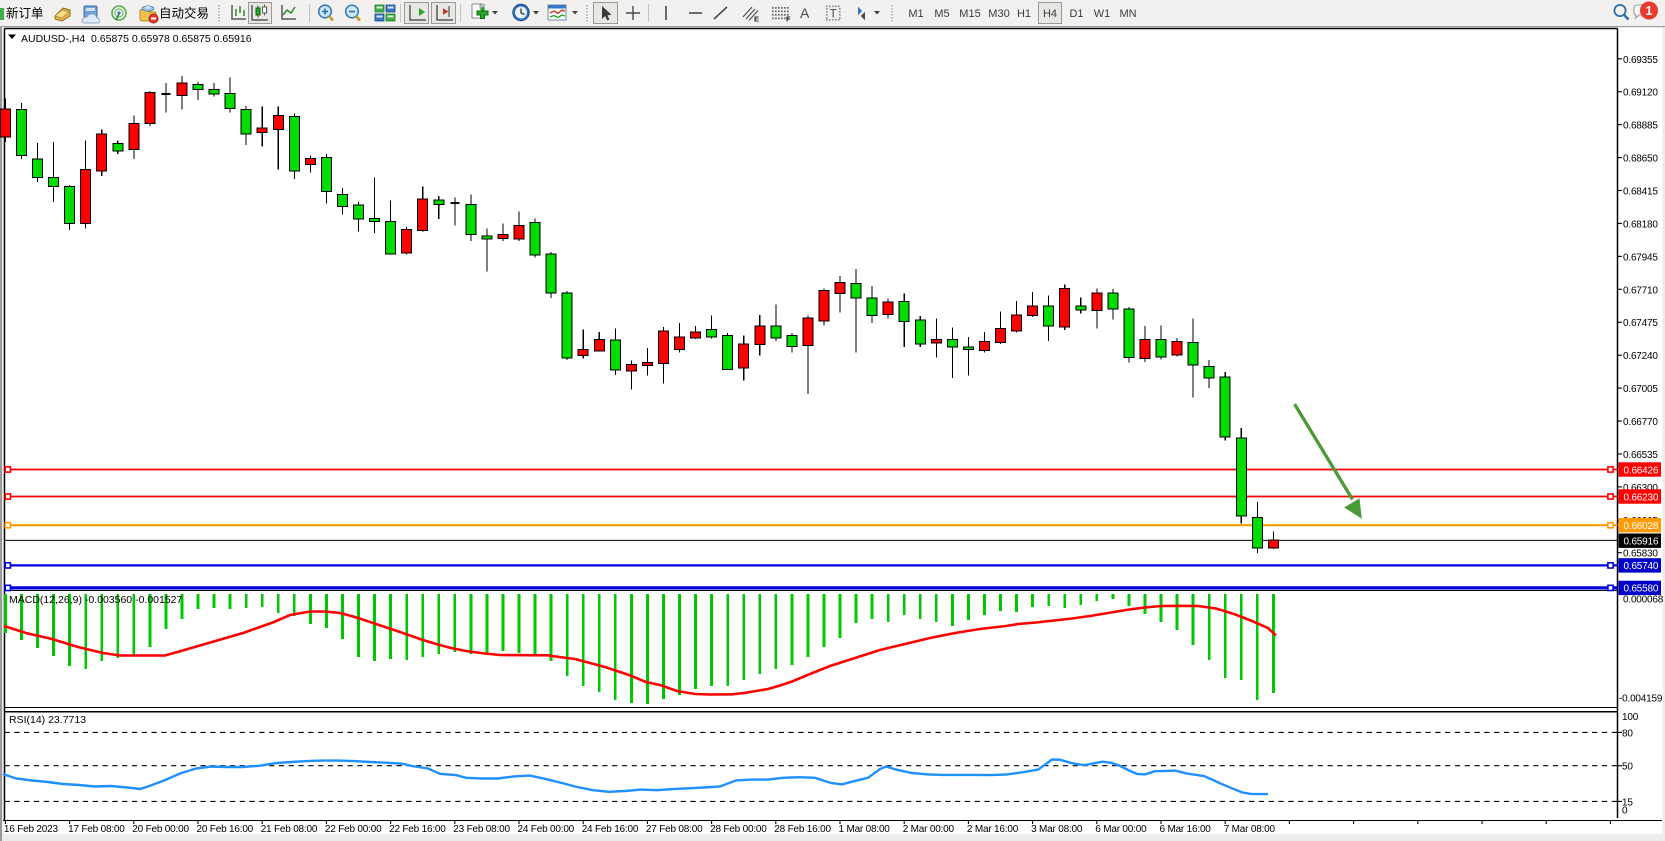 This screenshot has width=1665, height=841. I want to click on svg-text: 27 Feb 08:00, so click(674, 829).